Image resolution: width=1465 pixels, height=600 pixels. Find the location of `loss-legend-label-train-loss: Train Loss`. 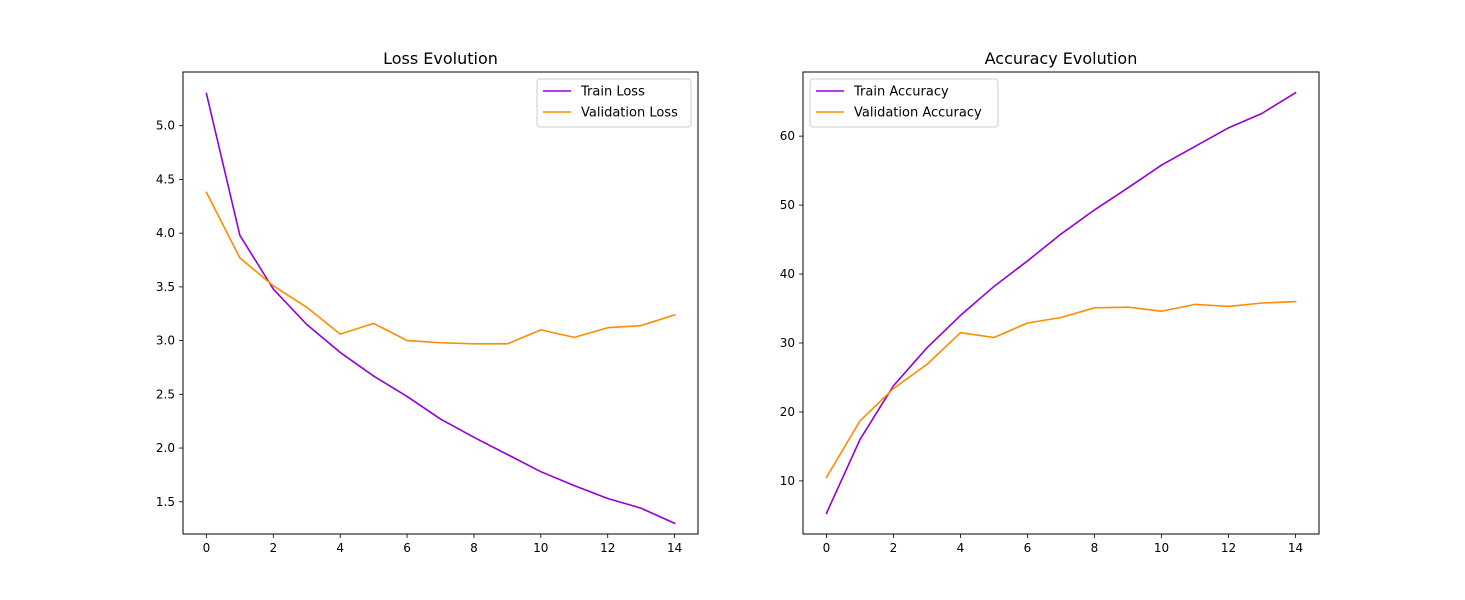

loss-legend-label-train-loss: Train Loss is located at coordinates (612, 92).